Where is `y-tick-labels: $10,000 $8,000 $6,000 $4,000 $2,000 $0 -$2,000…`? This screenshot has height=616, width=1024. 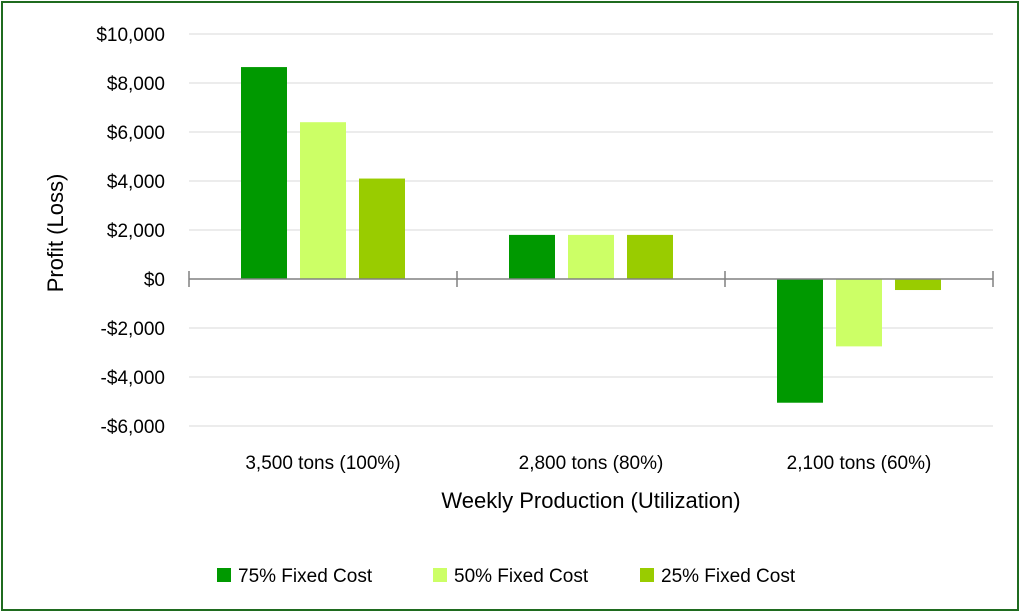 y-tick-labels: $10,000 $8,000 $6,000 $4,000 $2,000 $0 -$2,000… is located at coordinates (130, 231).